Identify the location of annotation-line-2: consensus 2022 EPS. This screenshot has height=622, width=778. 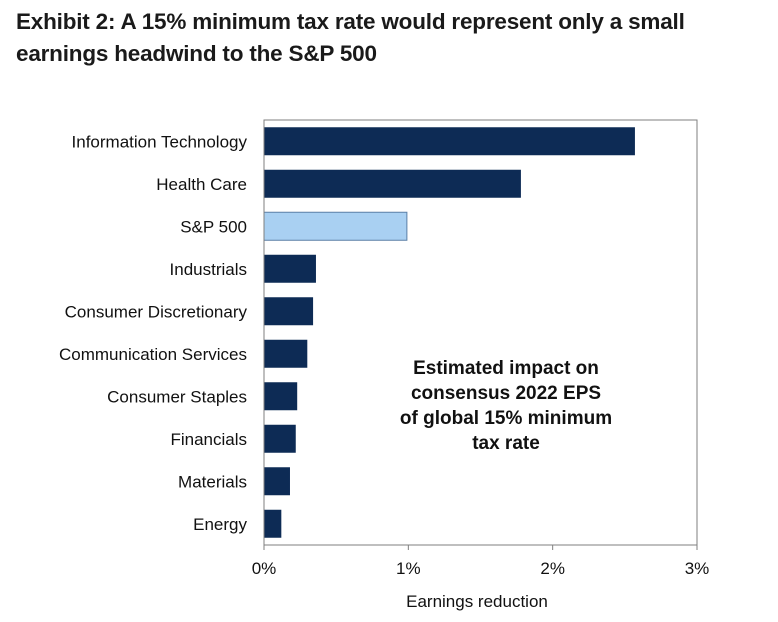
(506, 393).